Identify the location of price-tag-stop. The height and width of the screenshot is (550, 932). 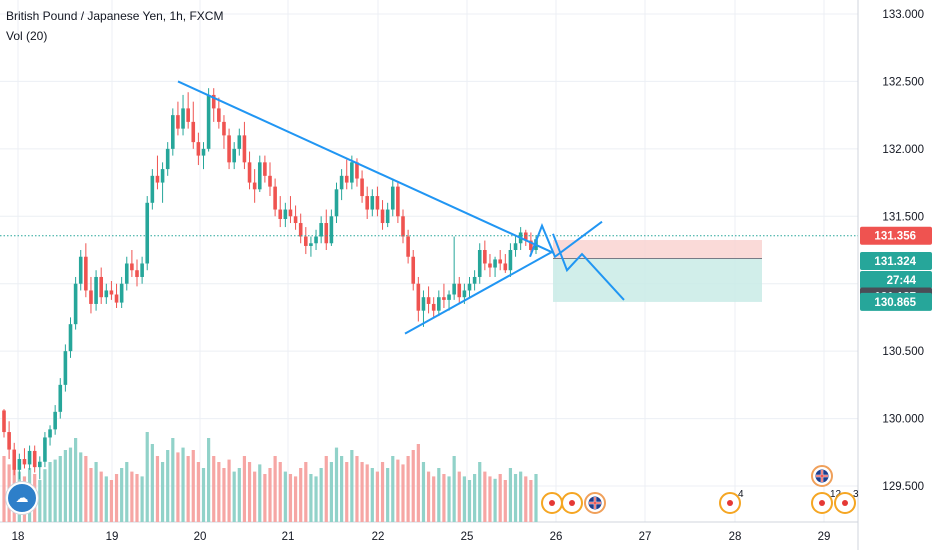
(896, 261).